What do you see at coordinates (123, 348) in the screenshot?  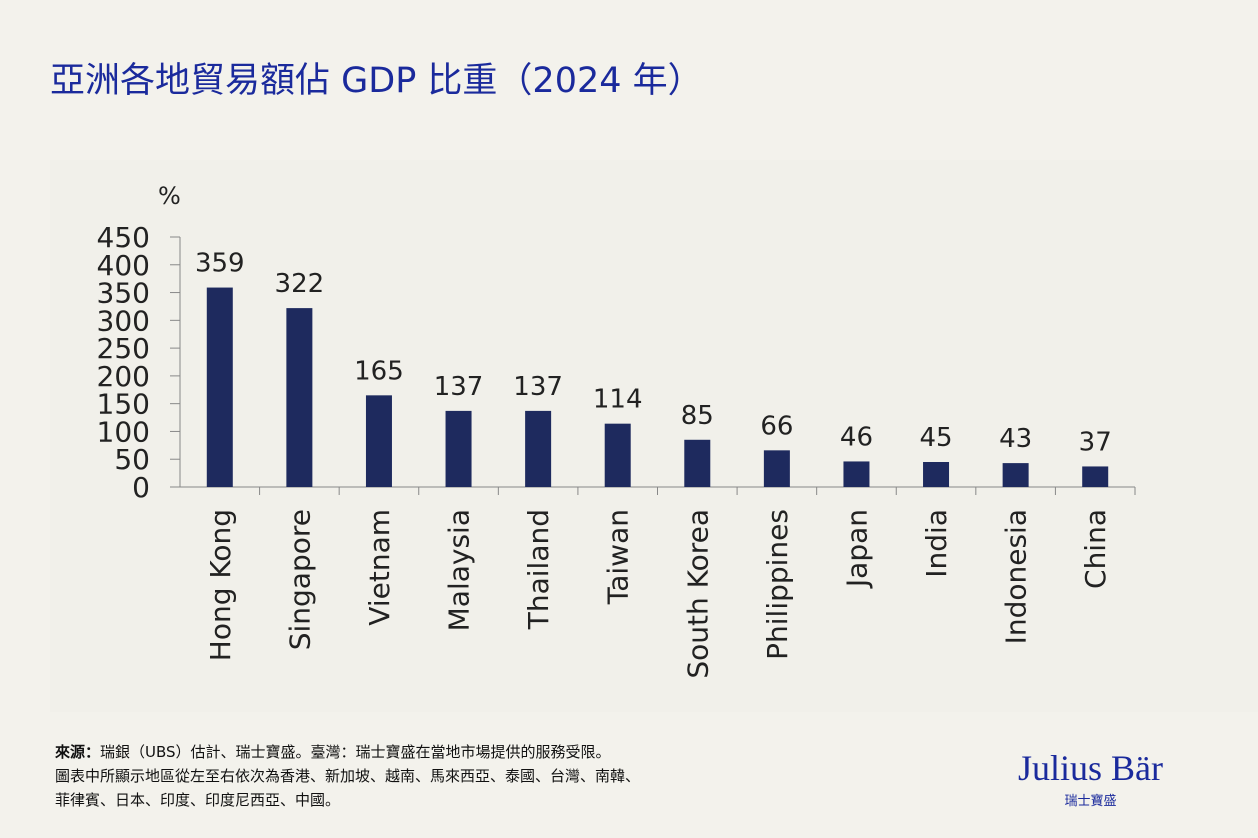 I see `y-tick-label: 250` at bounding box center [123, 348].